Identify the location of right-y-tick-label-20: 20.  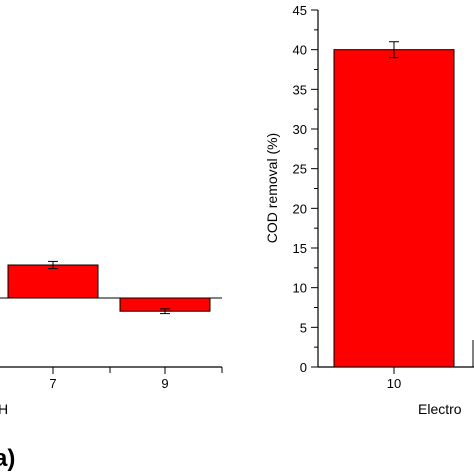
(300, 208).